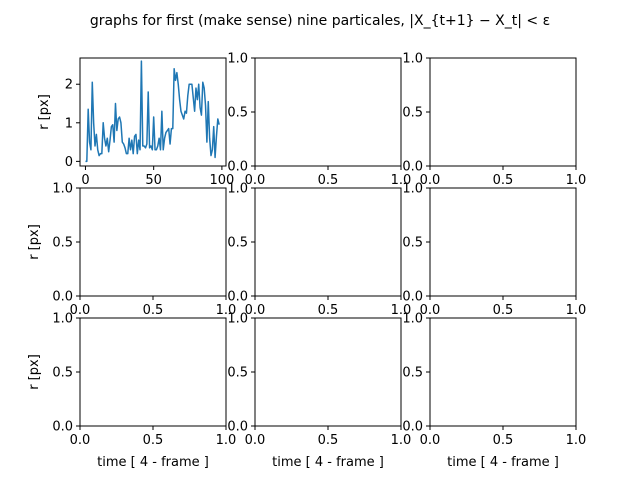  I want to click on axes-frame, so click(153, 112).